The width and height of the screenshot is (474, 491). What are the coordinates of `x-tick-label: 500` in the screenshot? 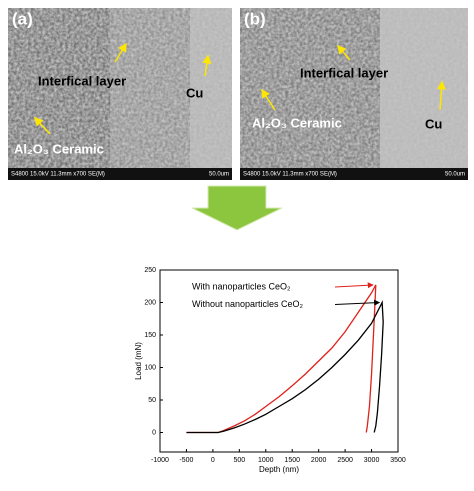 It's located at (239, 460).